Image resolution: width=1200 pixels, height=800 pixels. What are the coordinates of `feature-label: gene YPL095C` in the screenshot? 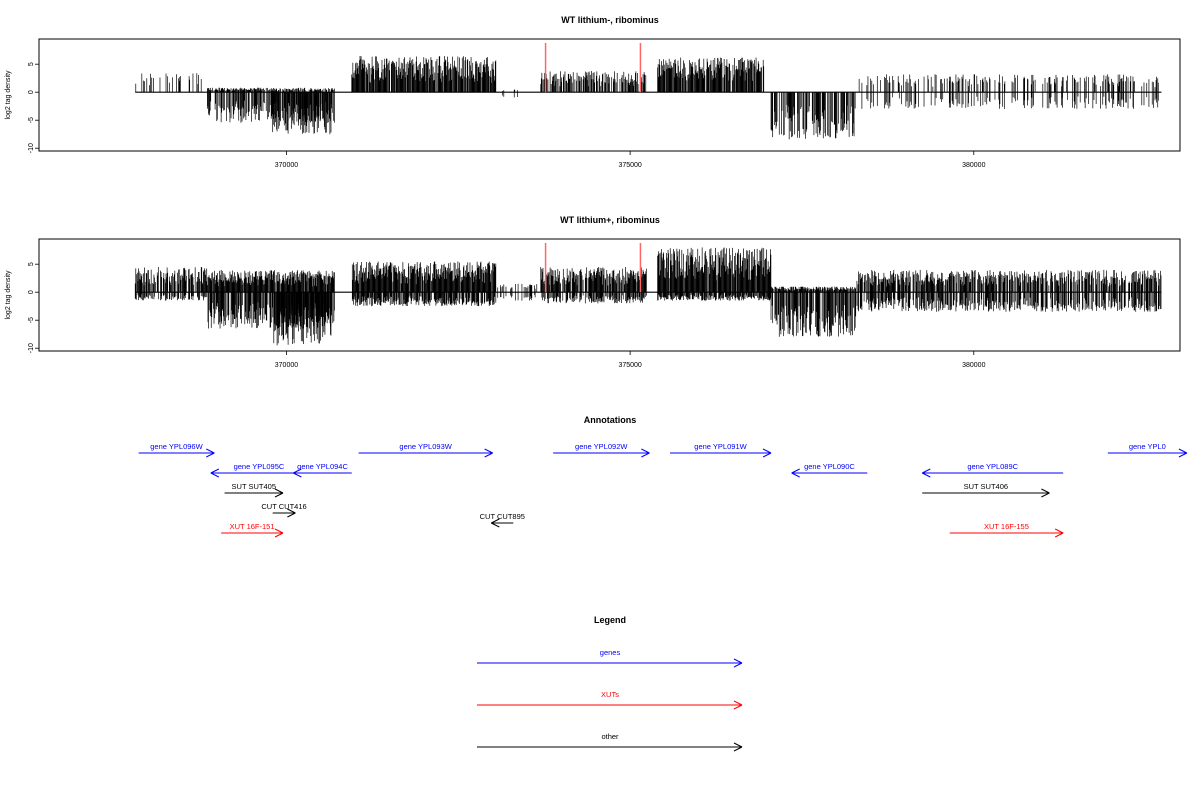 It's located at (259, 466).